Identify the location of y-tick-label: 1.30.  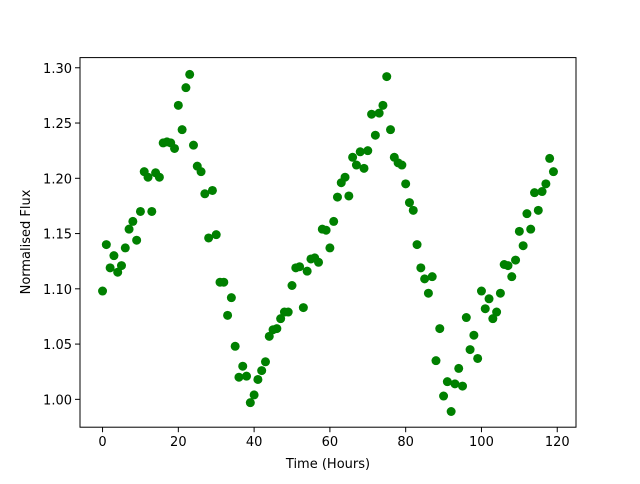
(57, 69).